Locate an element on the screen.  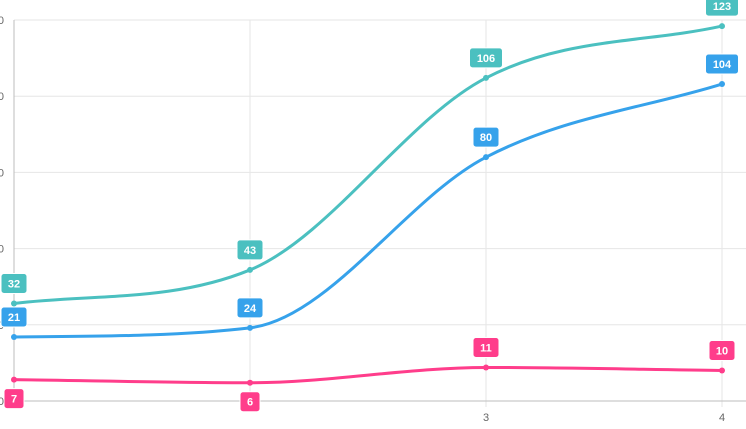
x-tick-label: 3 is located at coordinates (486, 418).